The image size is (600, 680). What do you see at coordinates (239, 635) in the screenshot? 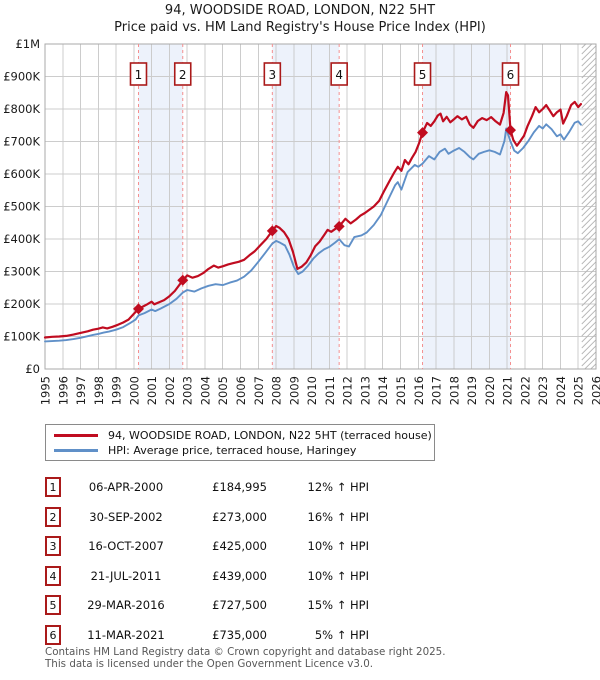
I see `sale-price: £735,000` at bounding box center [239, 635].